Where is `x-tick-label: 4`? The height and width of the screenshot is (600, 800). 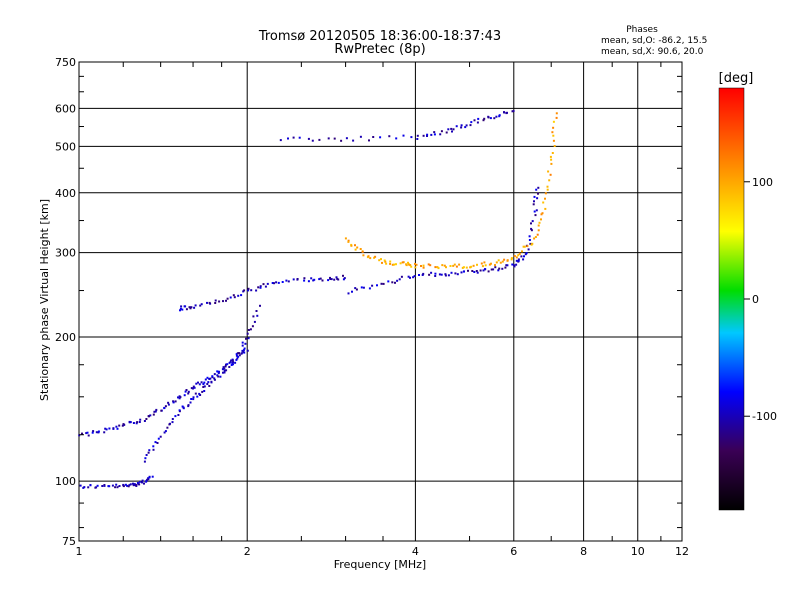 x-tick-label: 4 is located at coordinates (415, 551).